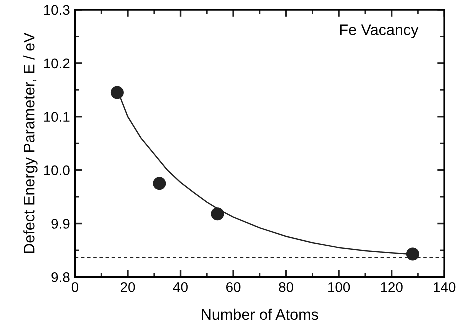 This screenshot has height=332, width=456. What do you see at coordinates (61, 277) in the screenshot?
I see `y-tick-label: 9.8` at bounding box center [61, 277].